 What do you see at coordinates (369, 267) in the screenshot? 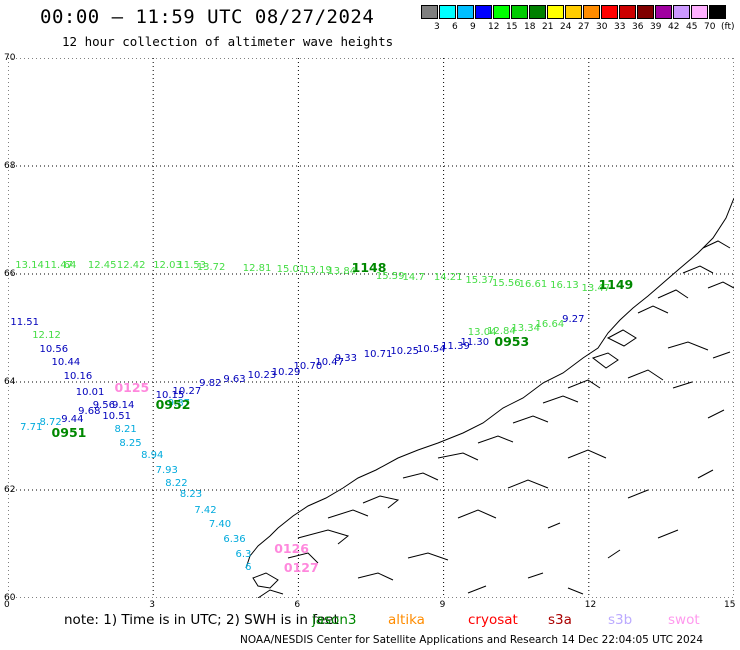
I see `pass-time-label: 1148` at bounding box center [369, 267].